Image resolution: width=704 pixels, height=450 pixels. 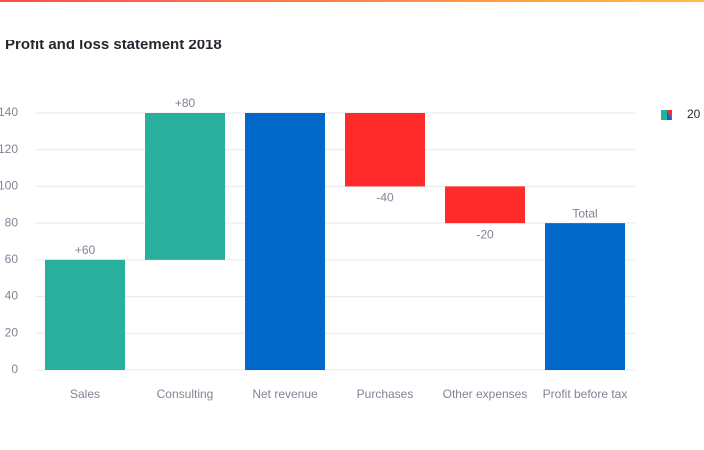 What do you see at coordinates (352, 1) in the screenshot?
I see `top-decoration` at bounding box center [352, 1].